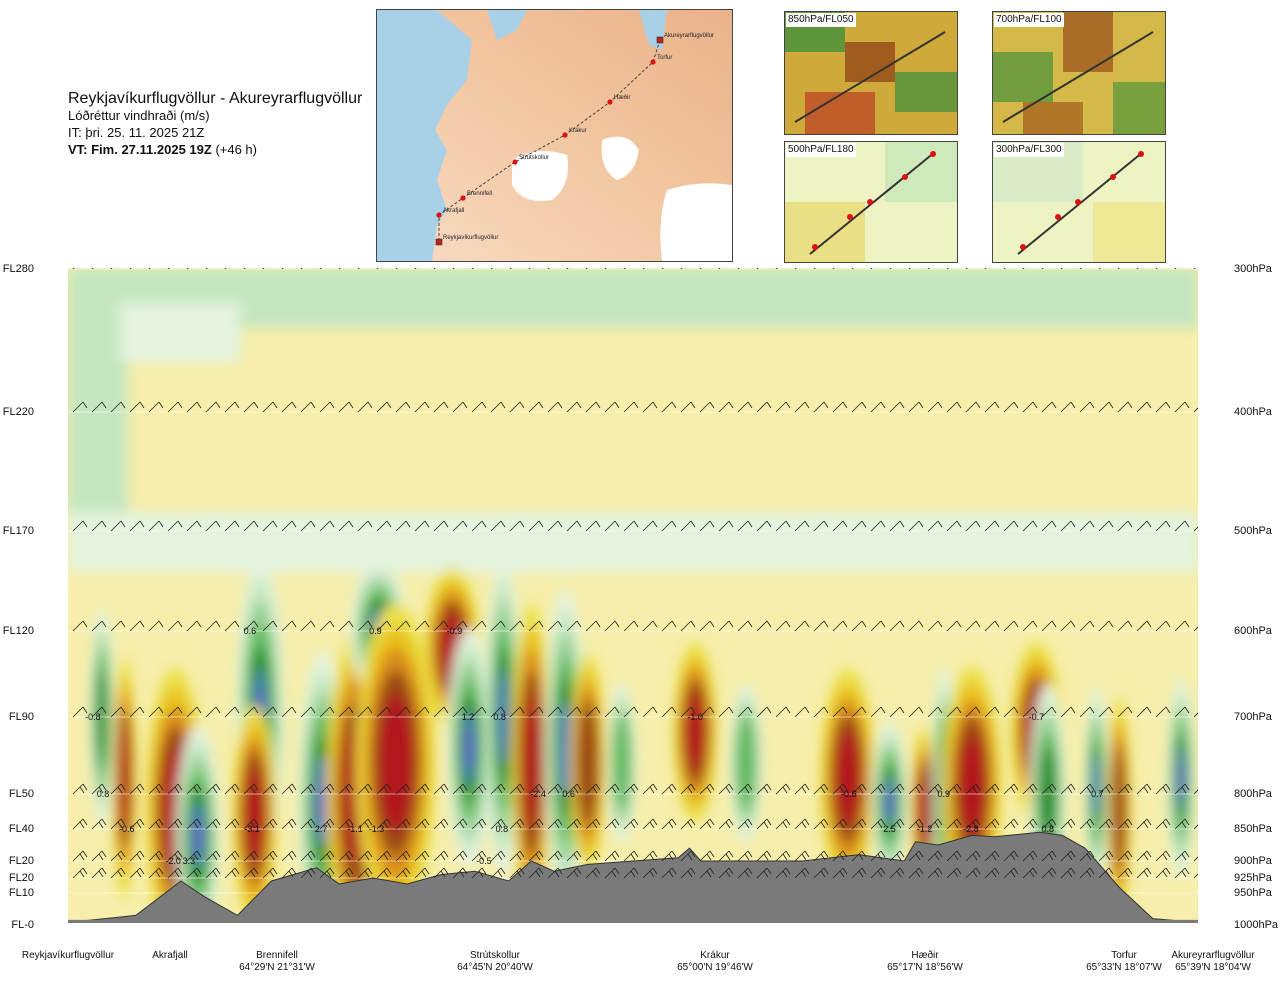 The width and height of the screenshot is (1280, 981). I want to click on velocity-cell-dn, so click(254, 815).